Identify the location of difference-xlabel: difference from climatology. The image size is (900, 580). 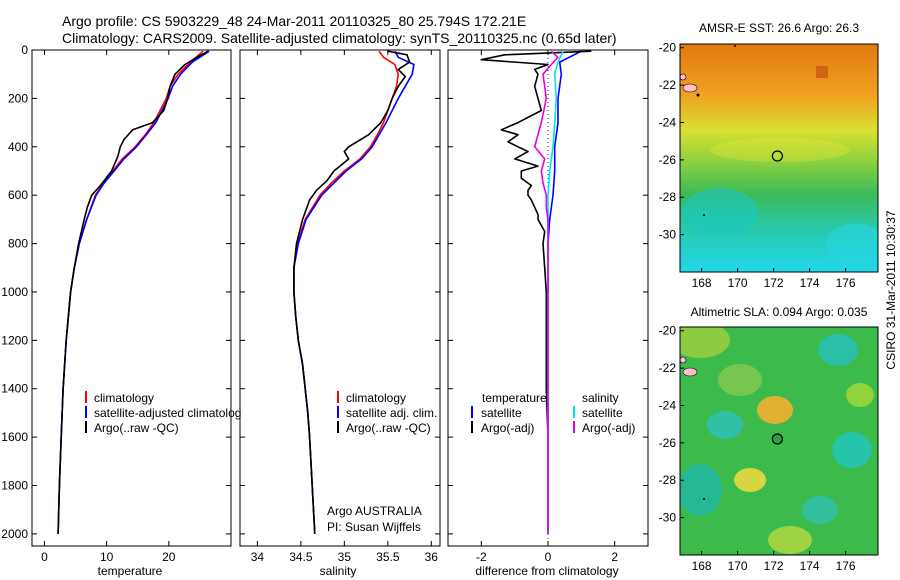
(546, 571).